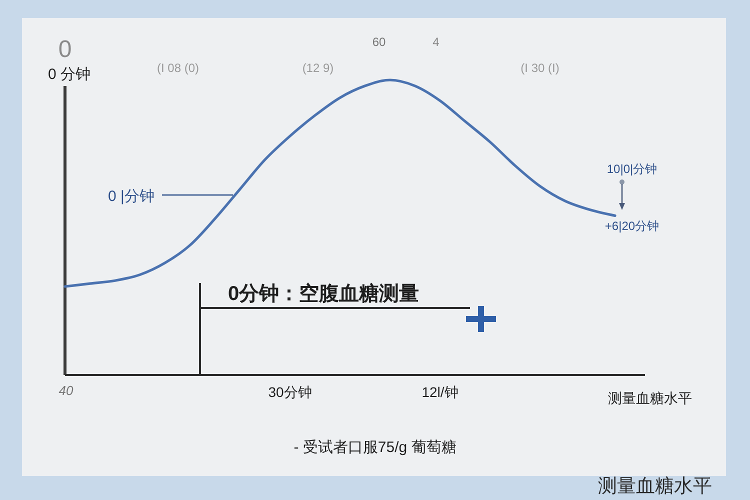 This screenshot has width=750, height=500. Describe the element at coordinates (540, 68) in the screenshot. I see `text: (I 30 (I)` at that location.